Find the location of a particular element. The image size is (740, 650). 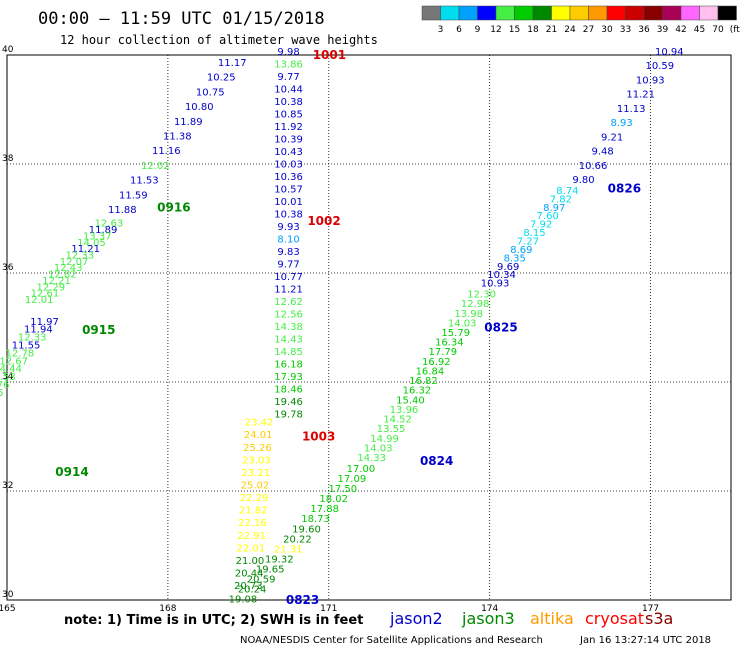

swh-value: 14.33 is located at coordinates (371, 458).